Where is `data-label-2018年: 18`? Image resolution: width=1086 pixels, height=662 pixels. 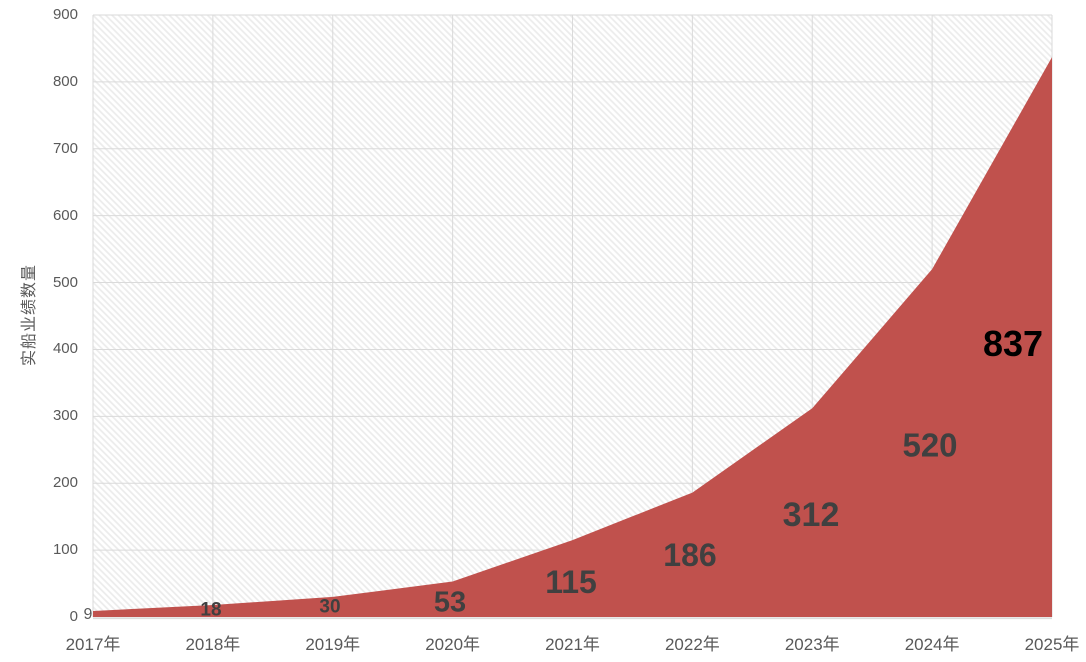 data-label-2018年: 18 is located at coordinates (211, 610).